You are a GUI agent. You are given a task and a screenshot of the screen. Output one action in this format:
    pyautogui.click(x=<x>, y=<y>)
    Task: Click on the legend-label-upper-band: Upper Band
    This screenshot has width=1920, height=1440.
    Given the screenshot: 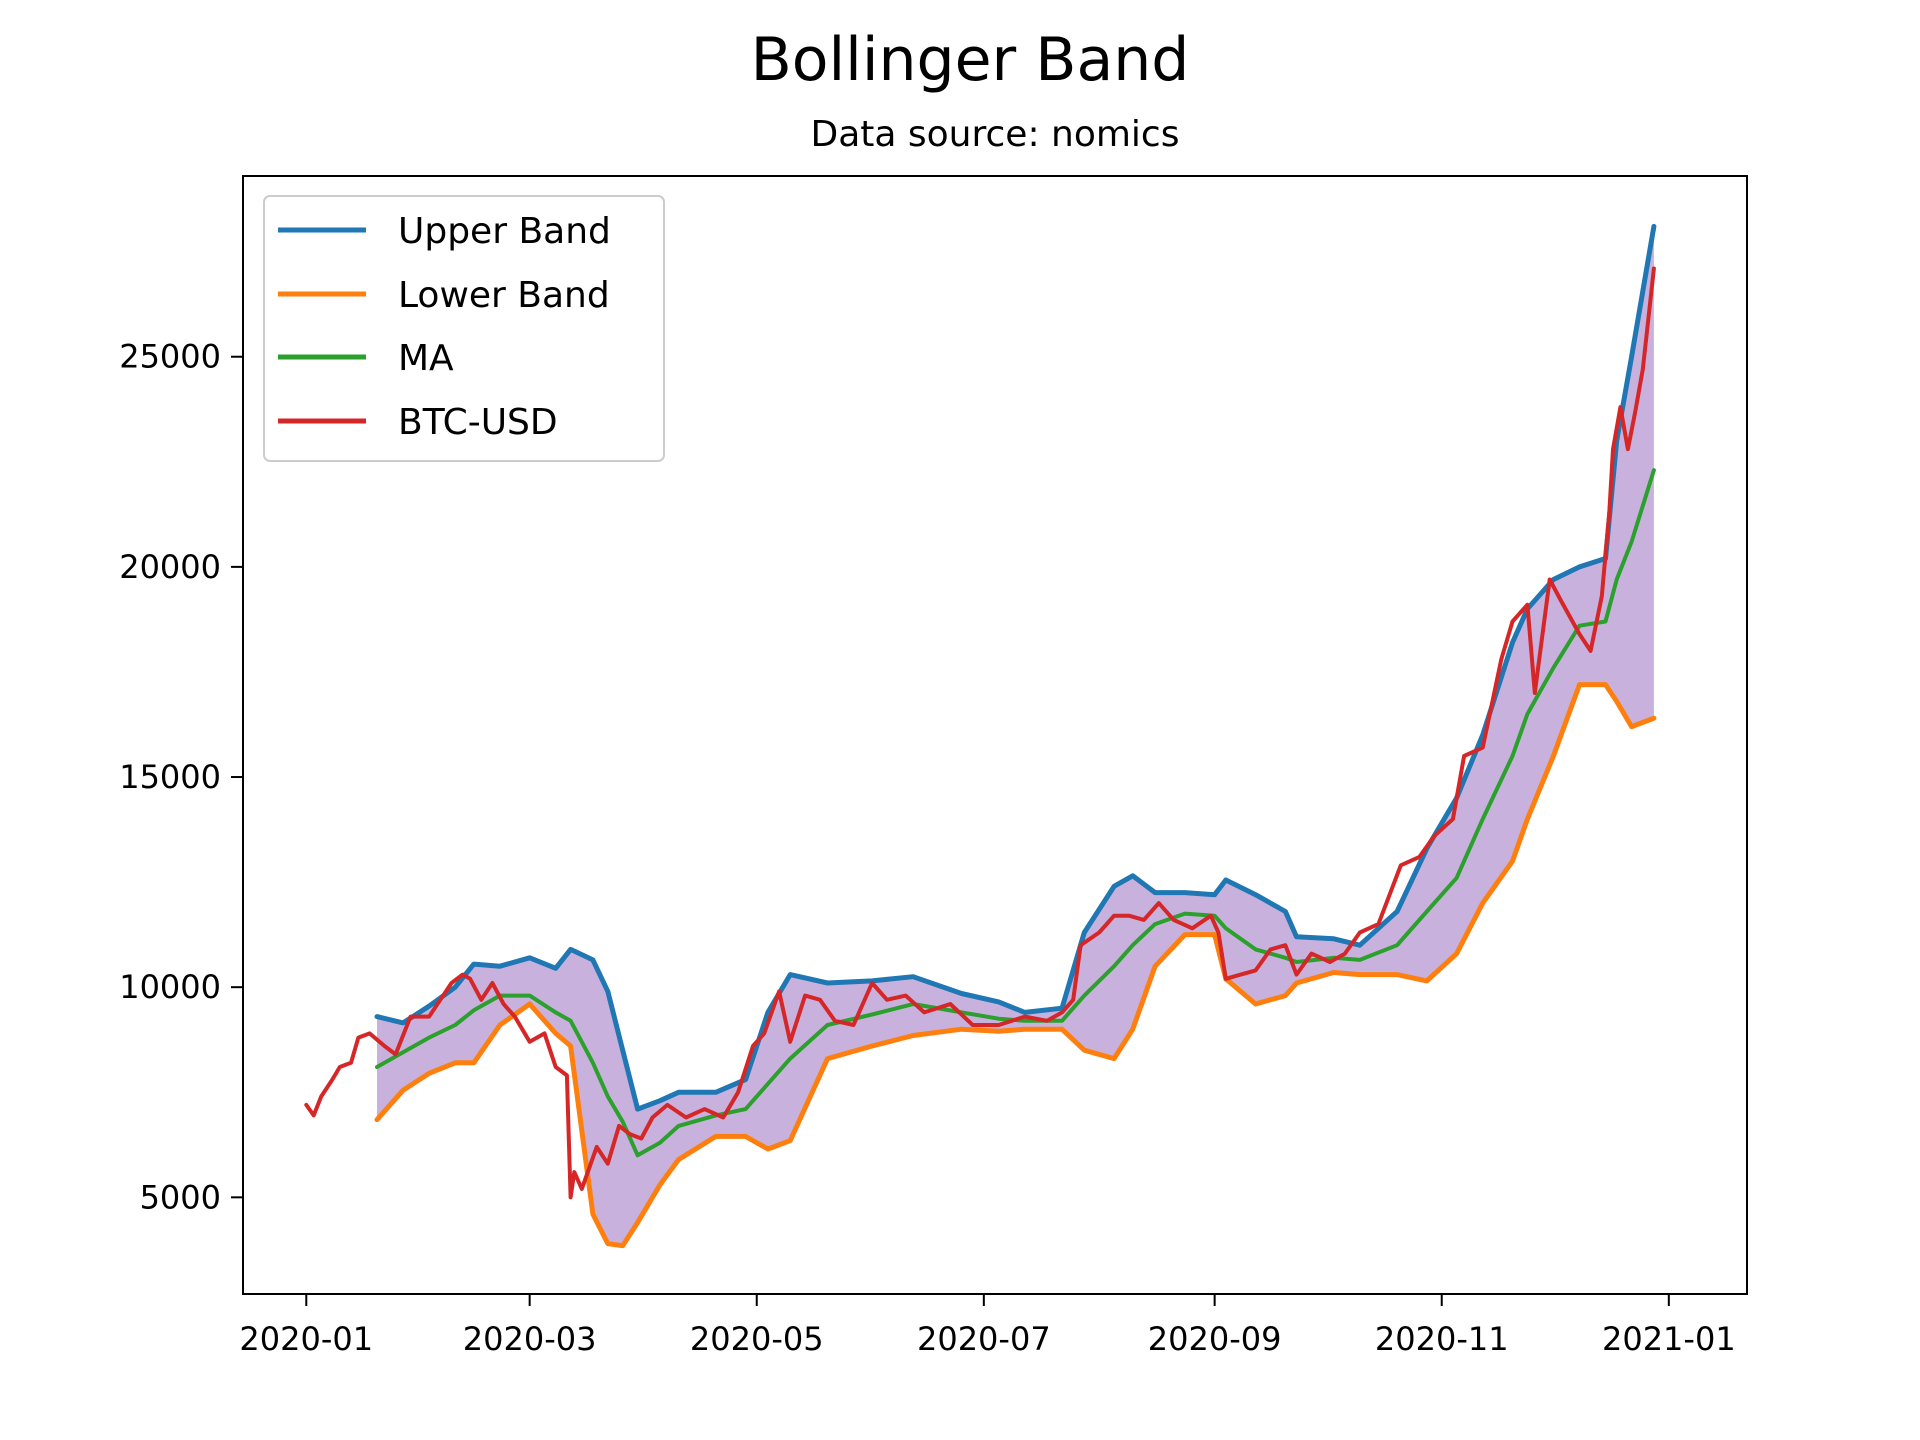 What is the action you would take?
    pyautogui.click(x=504, y=231)
    